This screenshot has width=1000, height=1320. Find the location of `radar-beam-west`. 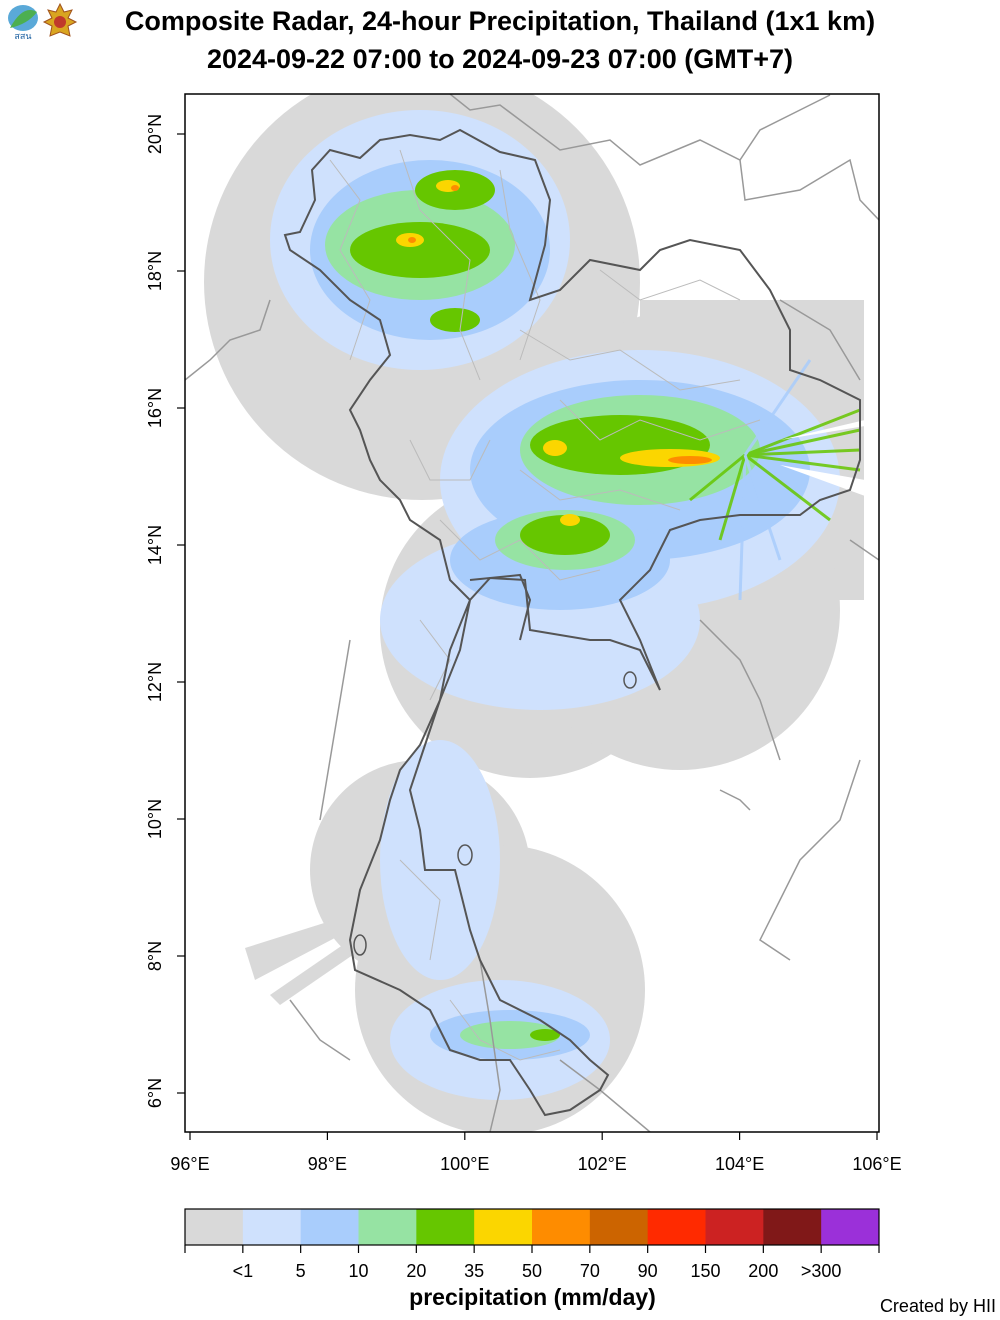

radar-beam-west is located at coordinates (297, 949).